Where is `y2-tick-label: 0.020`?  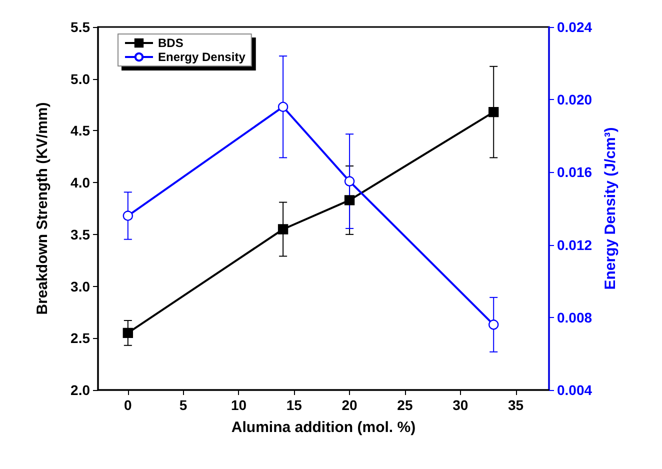
y2-tick-label: 0.020 is located at coordinates (574, 100).